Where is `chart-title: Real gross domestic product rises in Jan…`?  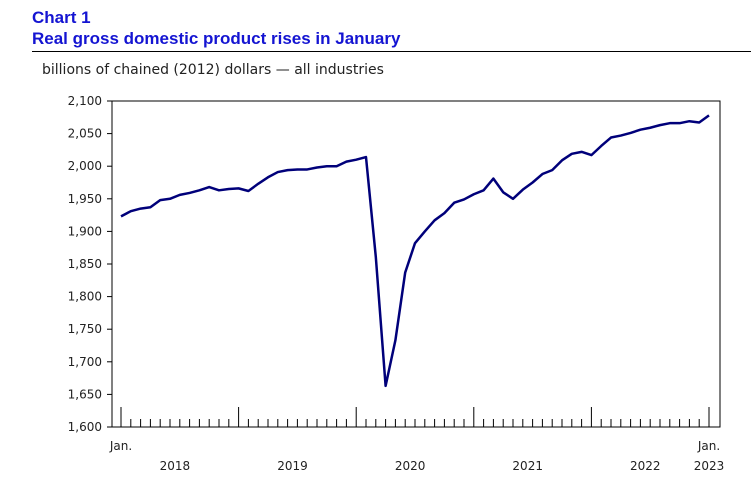 chart-title: Real gross domestic product rises in Jan… is located at coordinates (216, 38).